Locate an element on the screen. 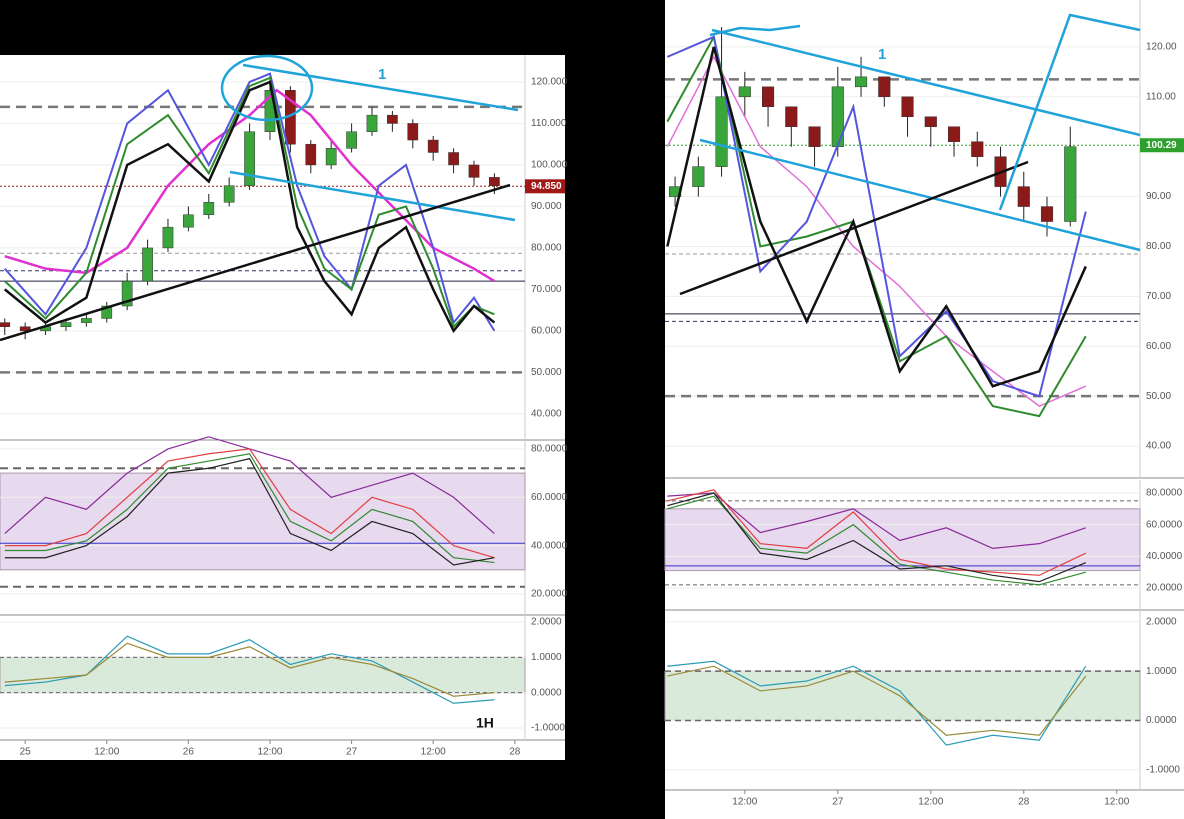 The height and width of the screenshot is (819, 1184). y-tick-label: 90.00 is located at coordinates (1158, 196).